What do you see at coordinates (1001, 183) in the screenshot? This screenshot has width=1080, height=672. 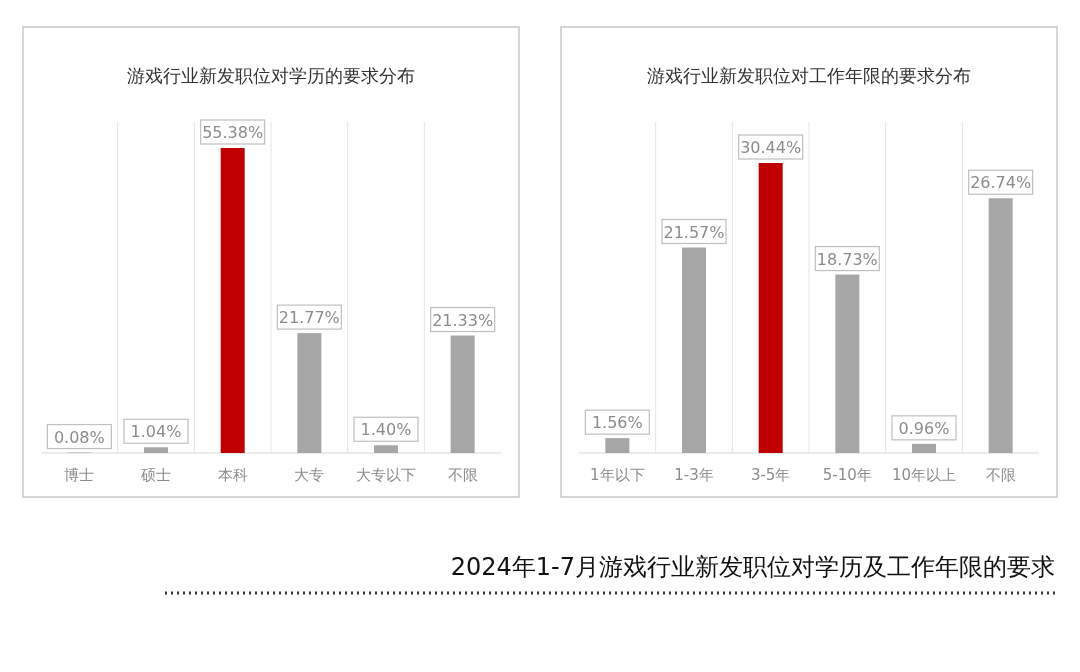 I see `data-label: 26.74%` at bounding box center [1001, 183].